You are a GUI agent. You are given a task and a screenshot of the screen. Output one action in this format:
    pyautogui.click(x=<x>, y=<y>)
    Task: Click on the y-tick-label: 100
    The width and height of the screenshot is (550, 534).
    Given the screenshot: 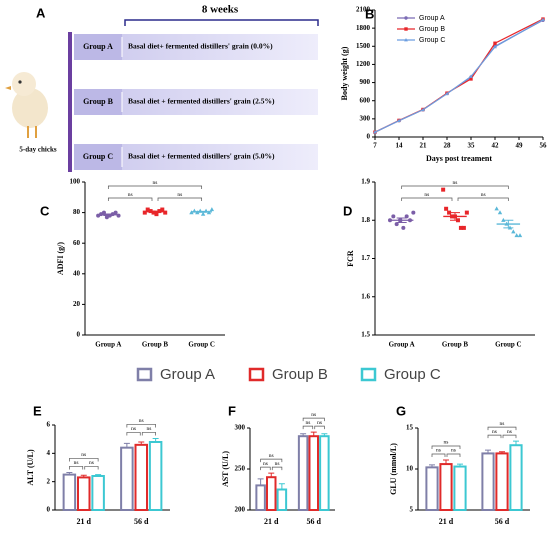 What is the action you would take?
    pyautogui.click(x=75, y=182)
    